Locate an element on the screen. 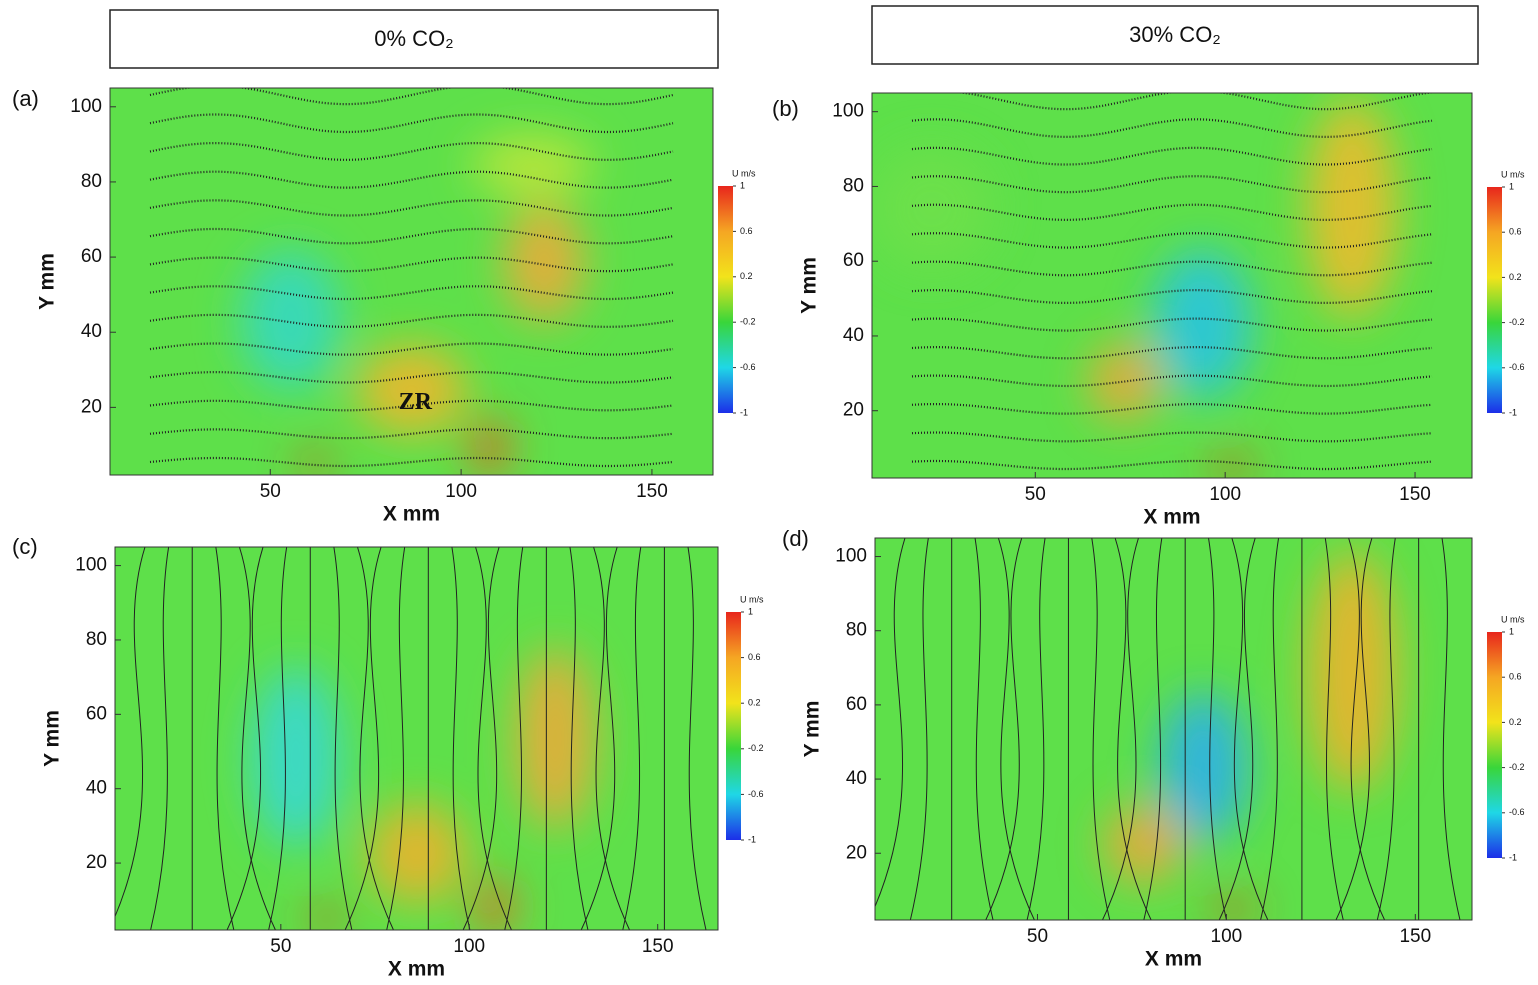 This screenshot has width=1538, height=985. panel-label: (c) is located at coordinates (25, 546).